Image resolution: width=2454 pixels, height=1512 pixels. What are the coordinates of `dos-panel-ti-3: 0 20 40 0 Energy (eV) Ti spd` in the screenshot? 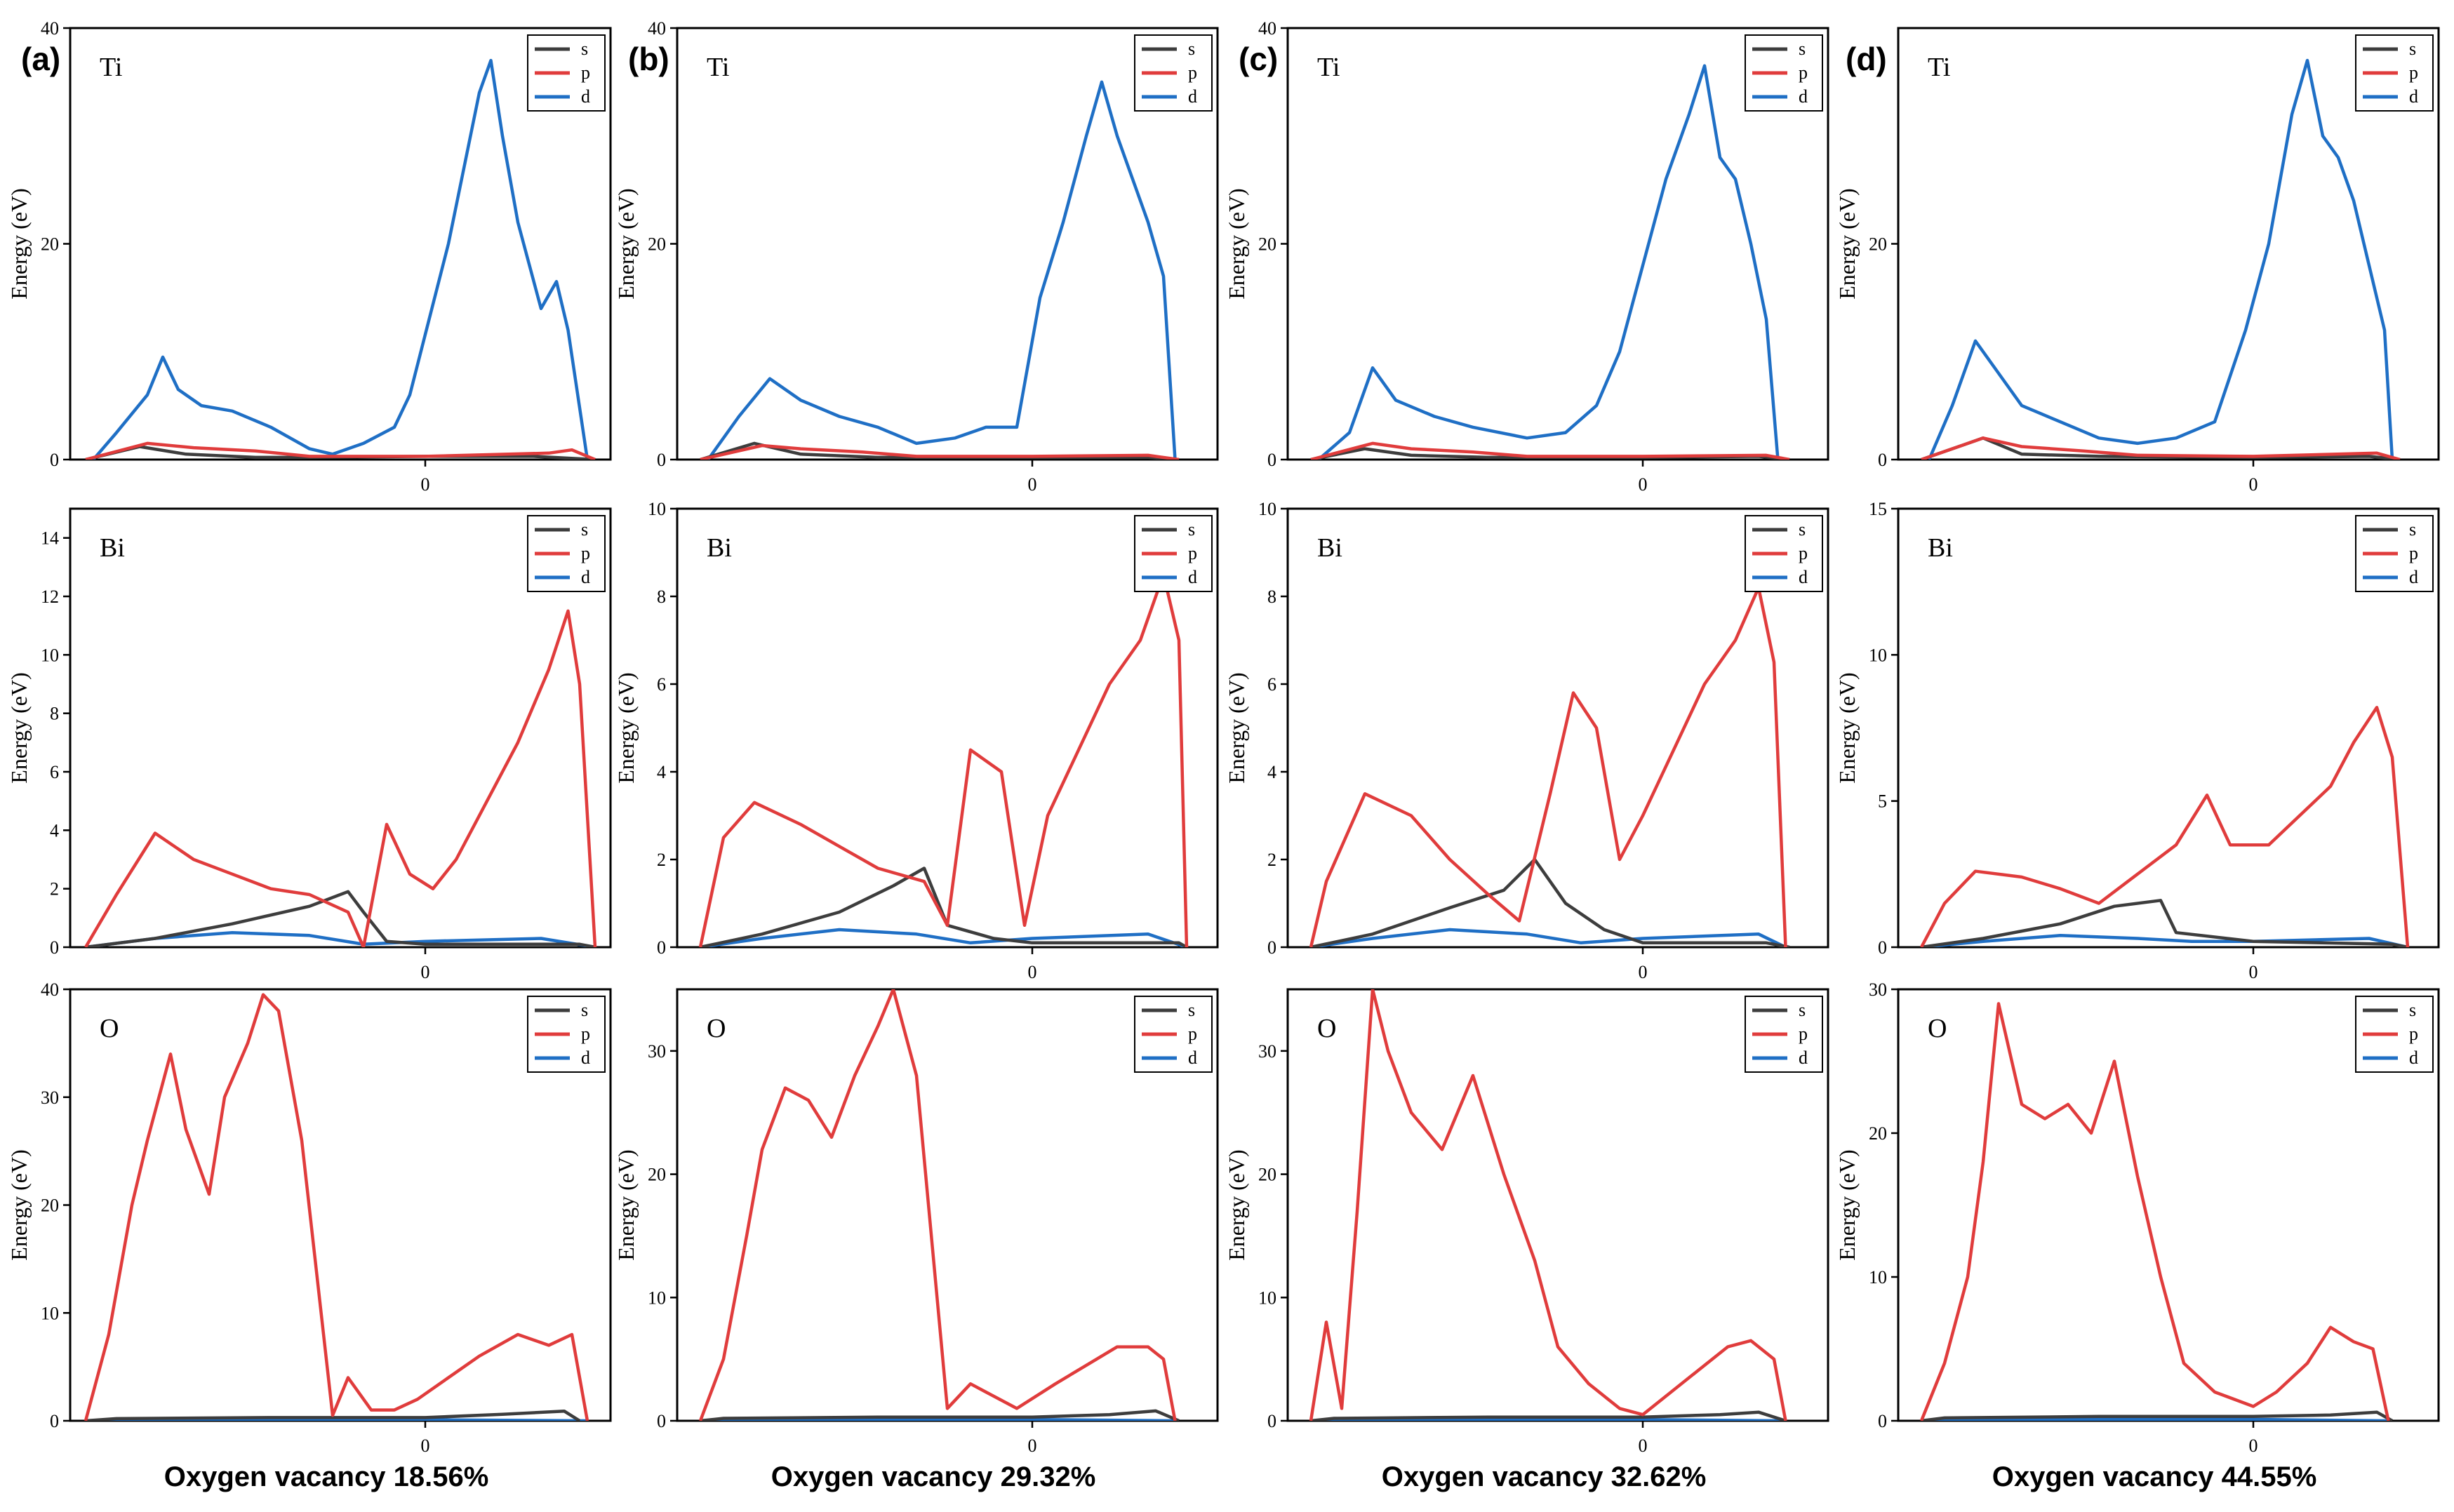 It's located at (1526, 256).